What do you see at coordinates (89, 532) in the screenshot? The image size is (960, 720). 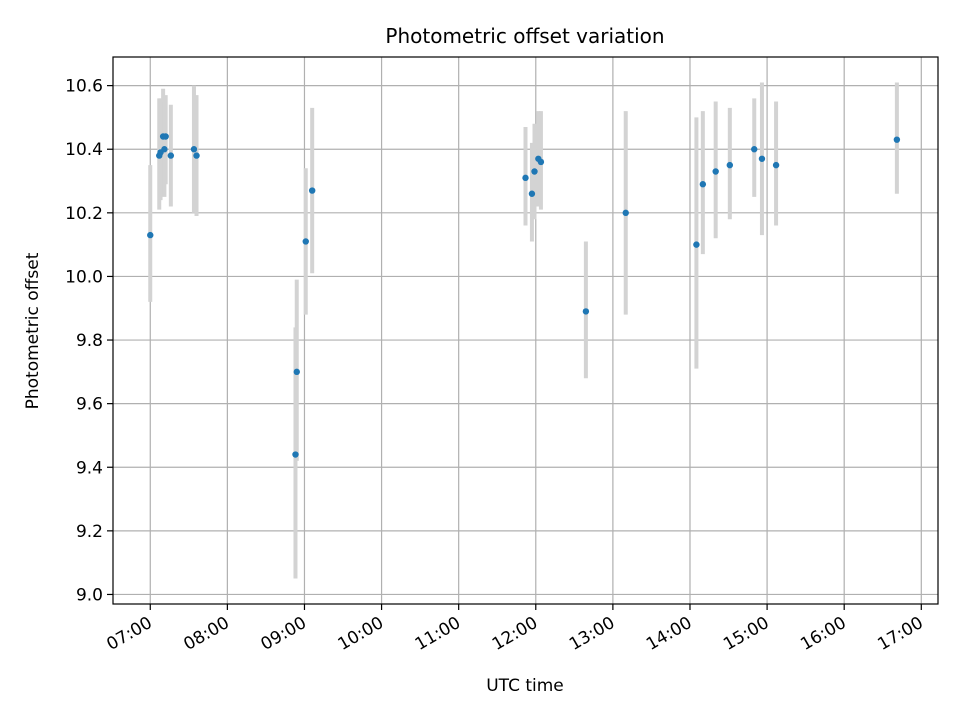 I see `y-tick-label: 9.2` at bounding box center [89, 532].